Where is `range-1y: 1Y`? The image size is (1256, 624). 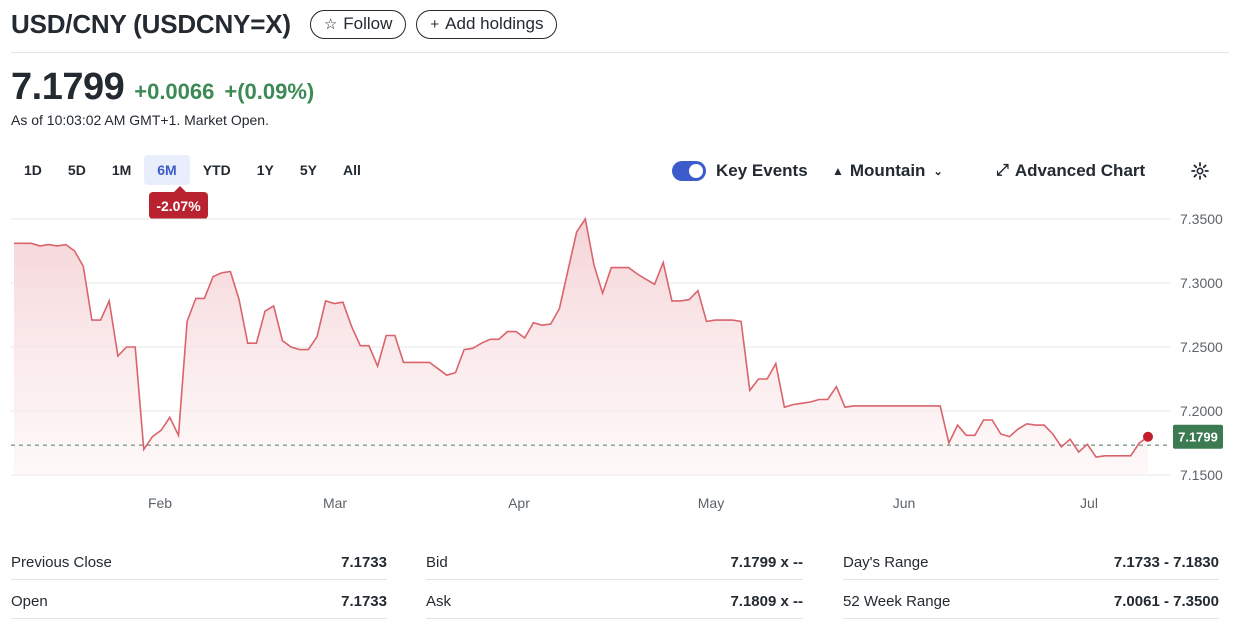
range-1y: 1Y is located at coordinates (265, 170).